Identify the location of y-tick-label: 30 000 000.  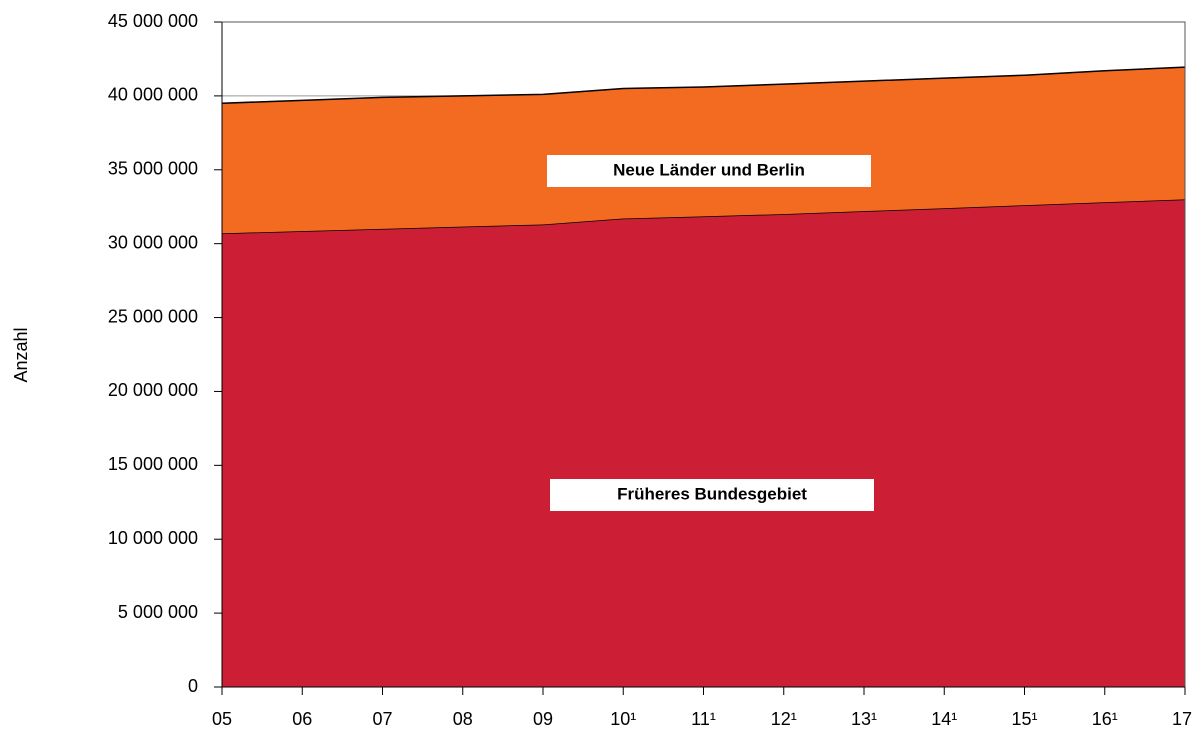
(153, 242).